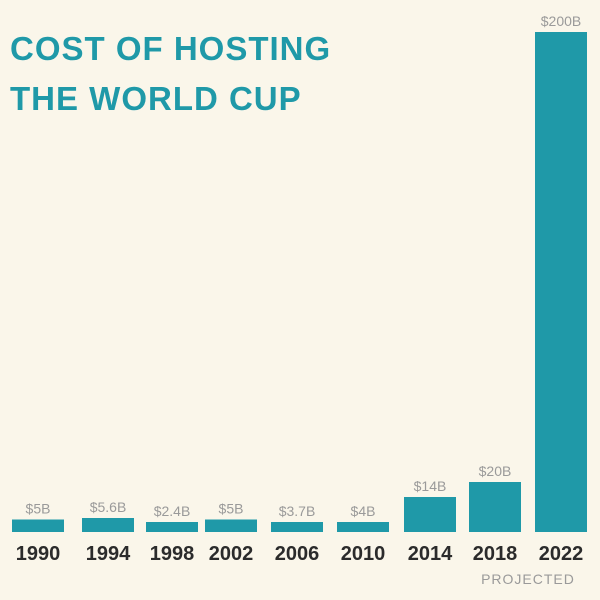  Describe the element at coordinates (171, 48) in the screenshot. I see `chart-title-line-1: COST OF HOSTING` at that location.